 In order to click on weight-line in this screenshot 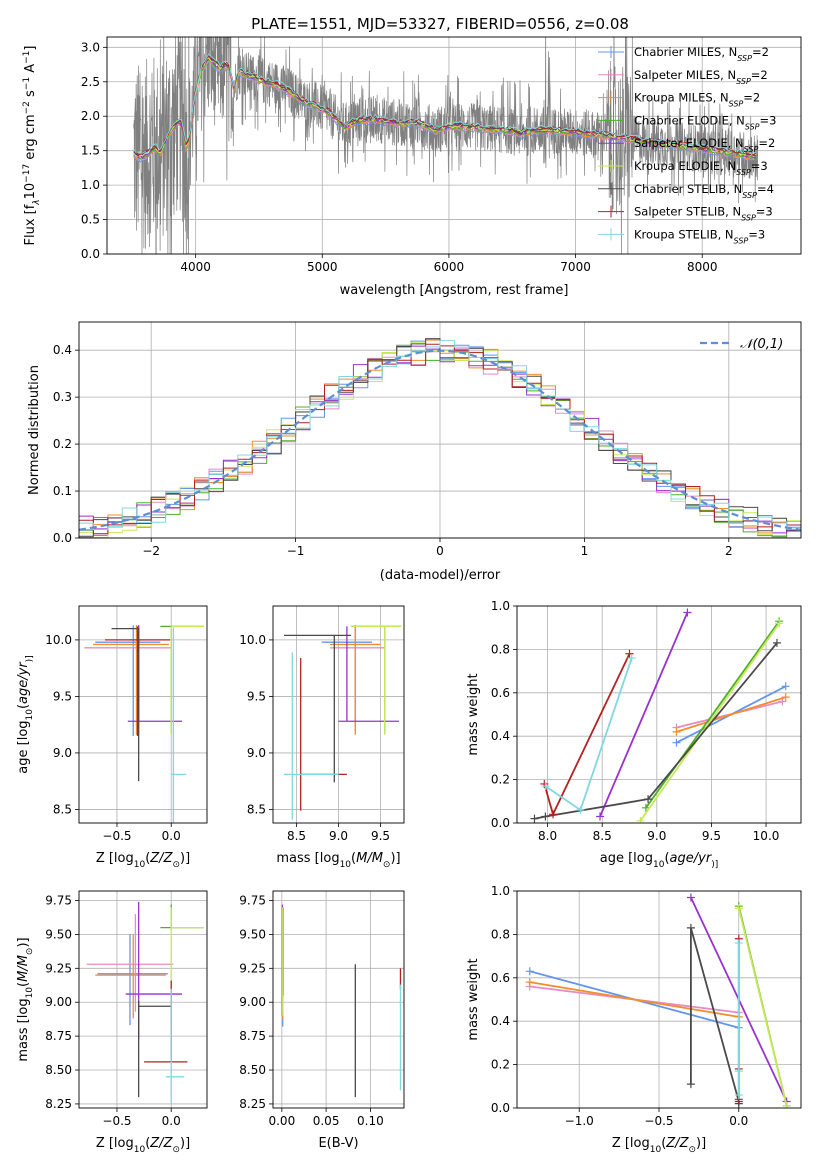, I will do `click(588, 734)`.